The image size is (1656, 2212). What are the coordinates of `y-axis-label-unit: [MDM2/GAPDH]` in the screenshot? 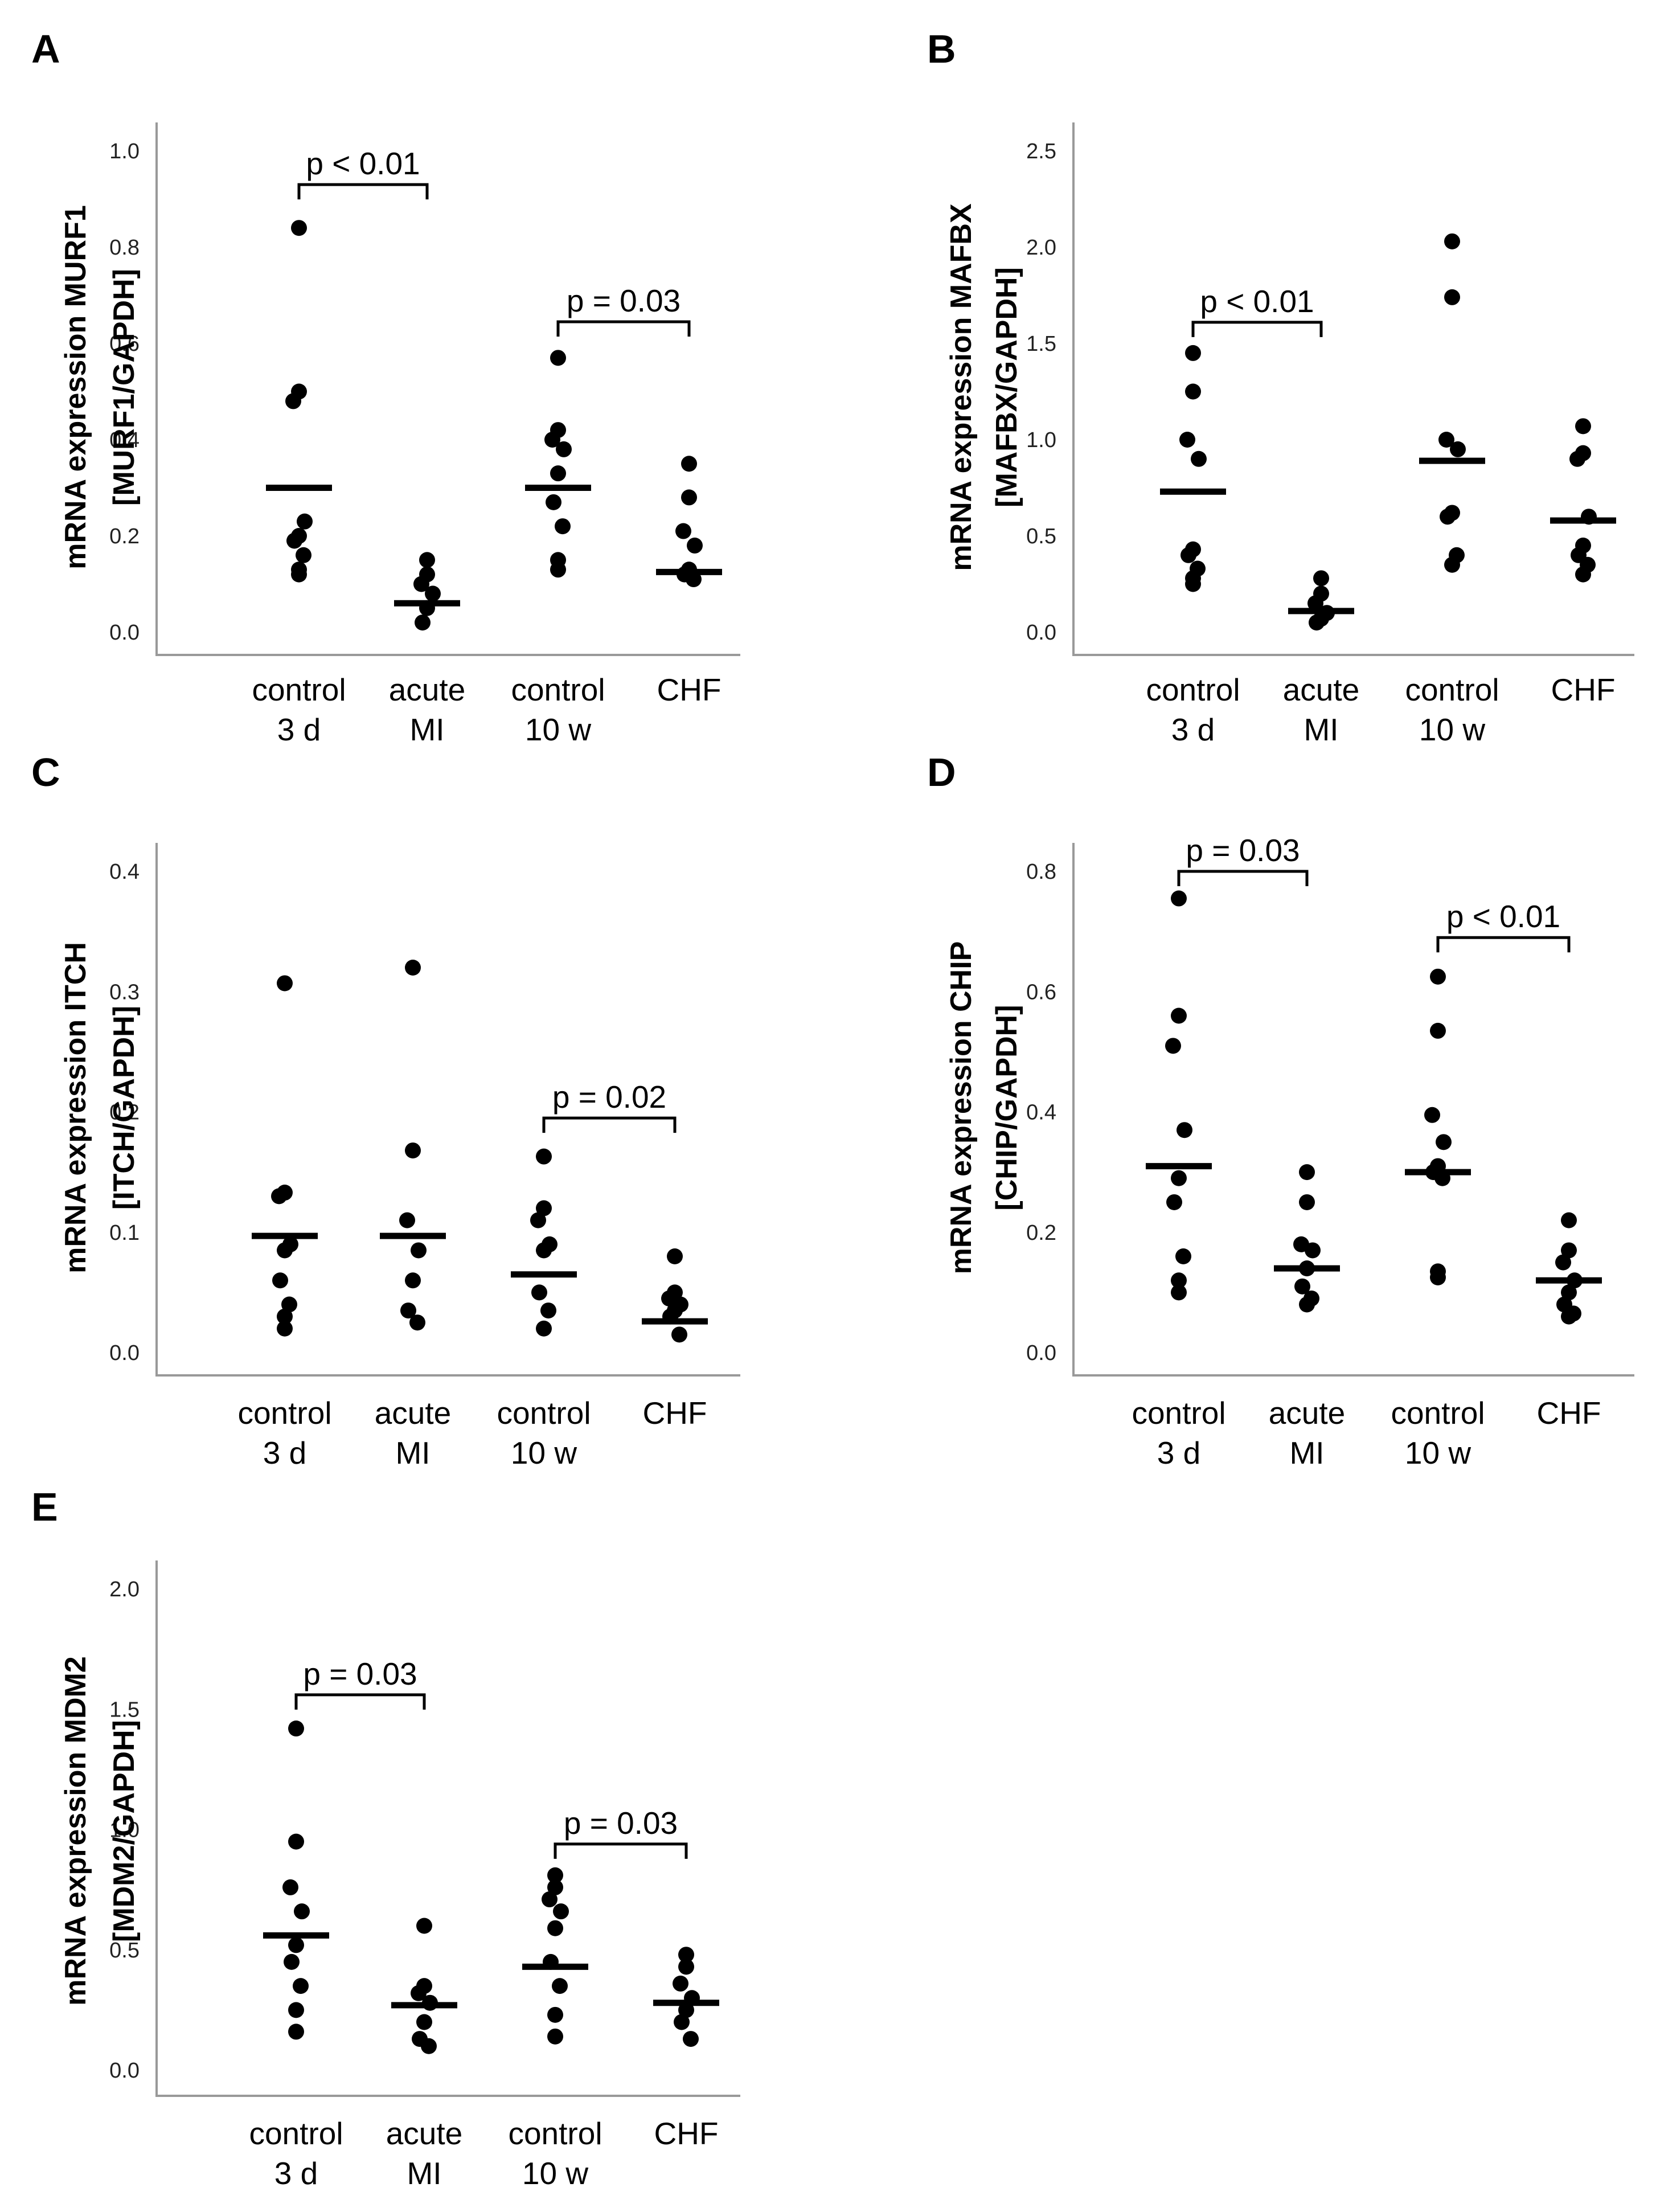 It's located at (124, 1831).